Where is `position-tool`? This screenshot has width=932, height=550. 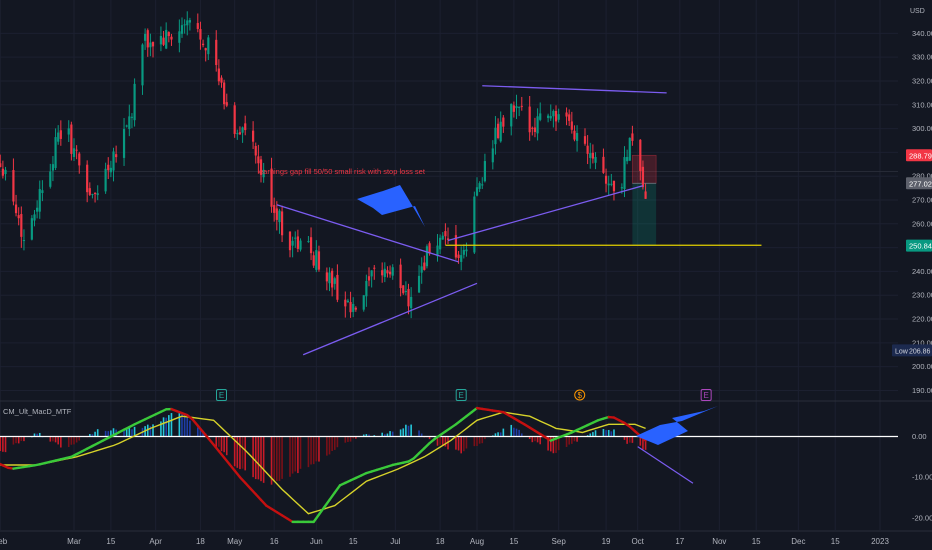 position-tool is located at coordinates (644, 200).